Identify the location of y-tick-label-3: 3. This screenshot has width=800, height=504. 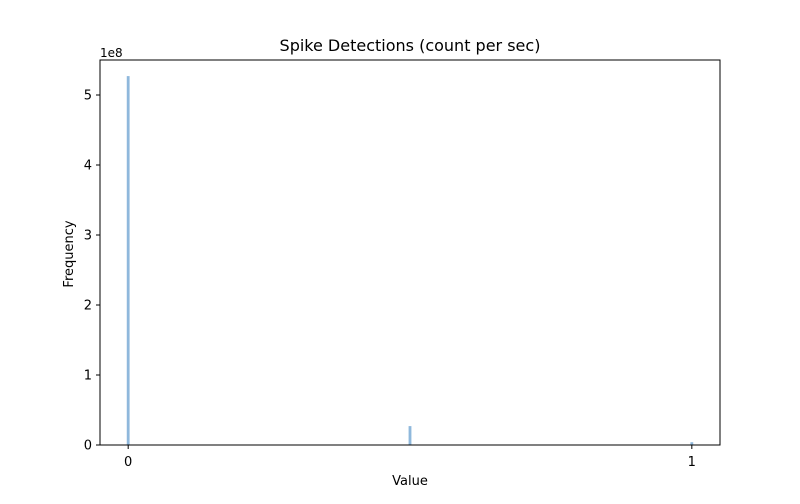
(88, 236).